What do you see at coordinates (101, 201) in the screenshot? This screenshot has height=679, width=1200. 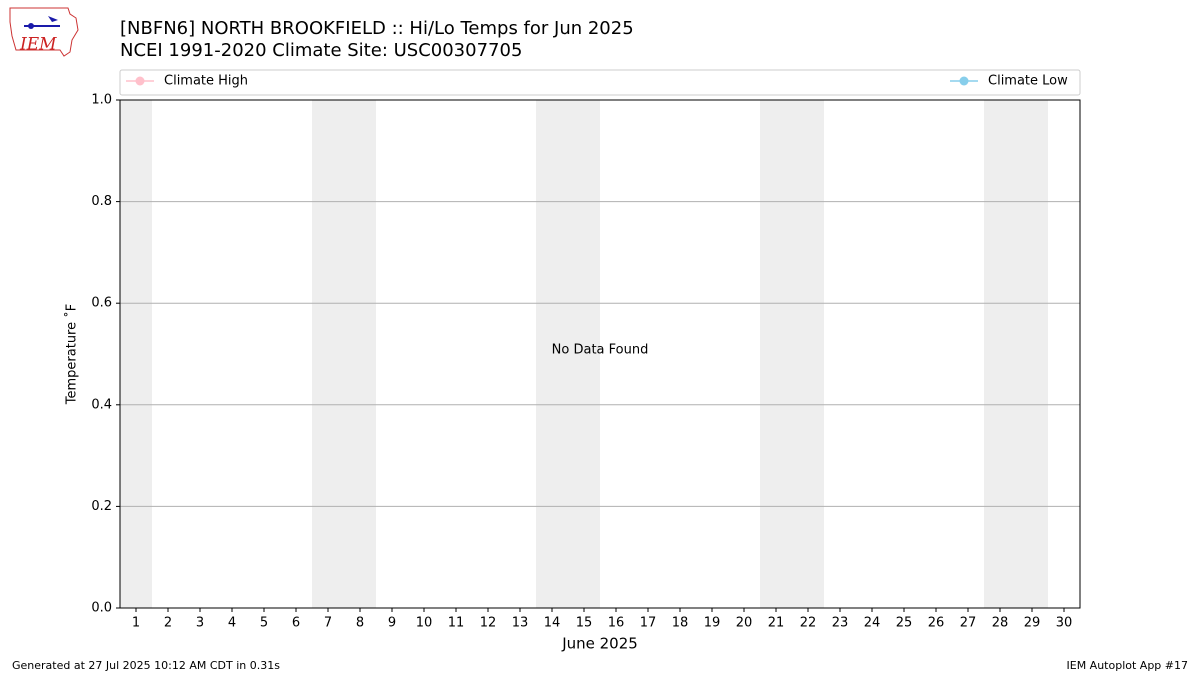 I see `y-tick-label: 0.8` at bounding box center [101, 201].